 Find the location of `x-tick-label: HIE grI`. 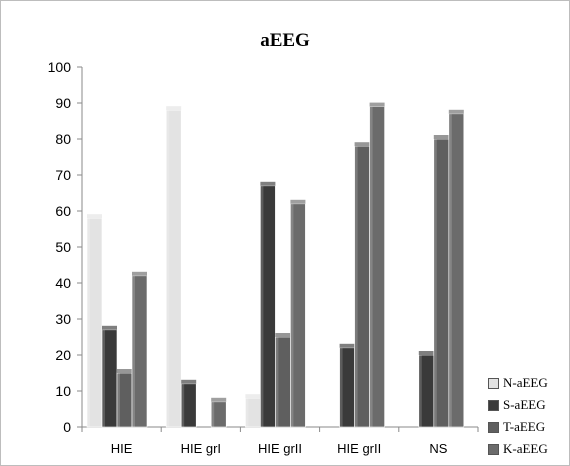

x-tick-label: HIE grI is located at coordinates (201, 448).